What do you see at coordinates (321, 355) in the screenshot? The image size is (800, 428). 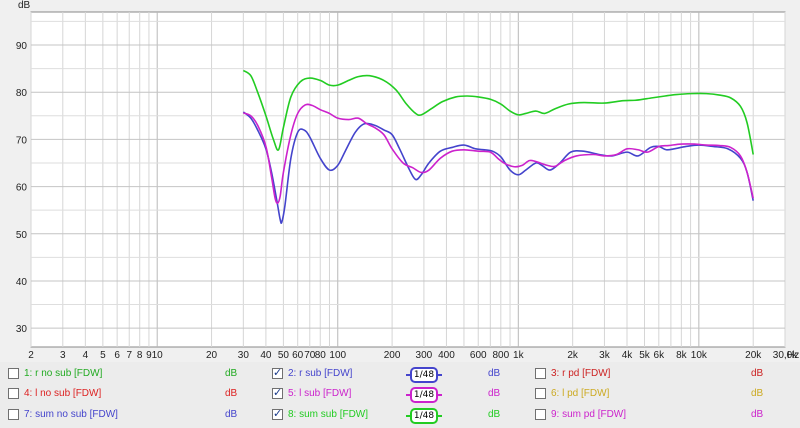 I see `x-tick-label: 80` at bounding box center [321, 355].